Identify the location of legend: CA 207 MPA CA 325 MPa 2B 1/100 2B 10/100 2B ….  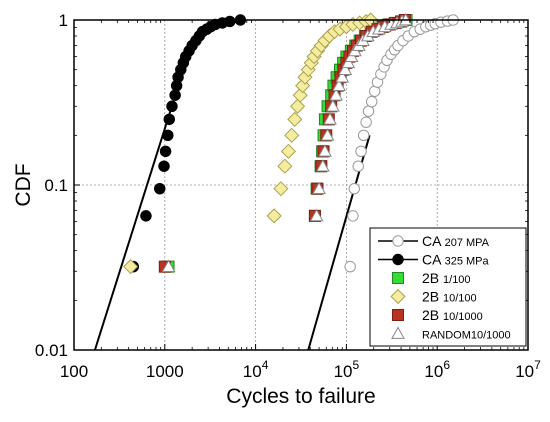
(448, 287).